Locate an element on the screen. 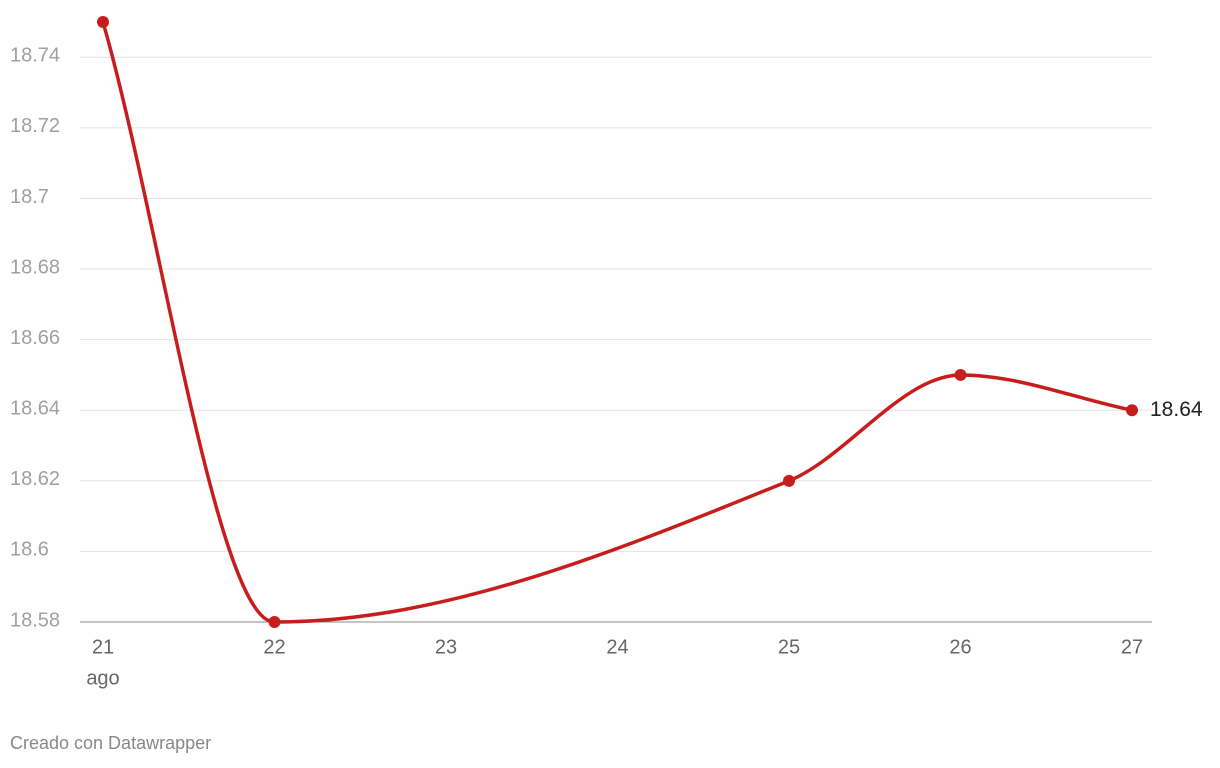 Image resolution: width=1220 pixels, height=768 pixels. y-tick-label: 18.66 is located at coordinates (35, 338).